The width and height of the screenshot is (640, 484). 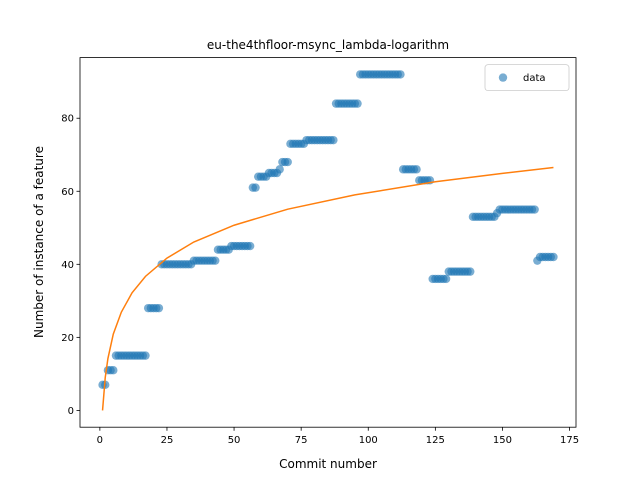 What do you see at coordinates (67, 265) in the screenshot?
I see `y-tick-label: 40` at bounding box center [67, 265].